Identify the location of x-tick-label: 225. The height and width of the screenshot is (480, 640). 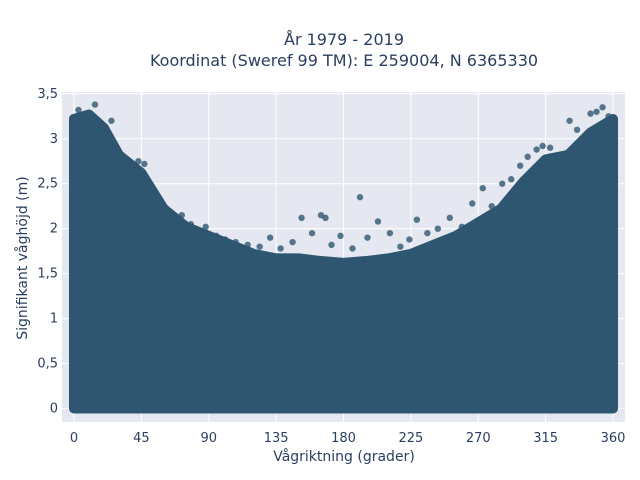
(410, 438).